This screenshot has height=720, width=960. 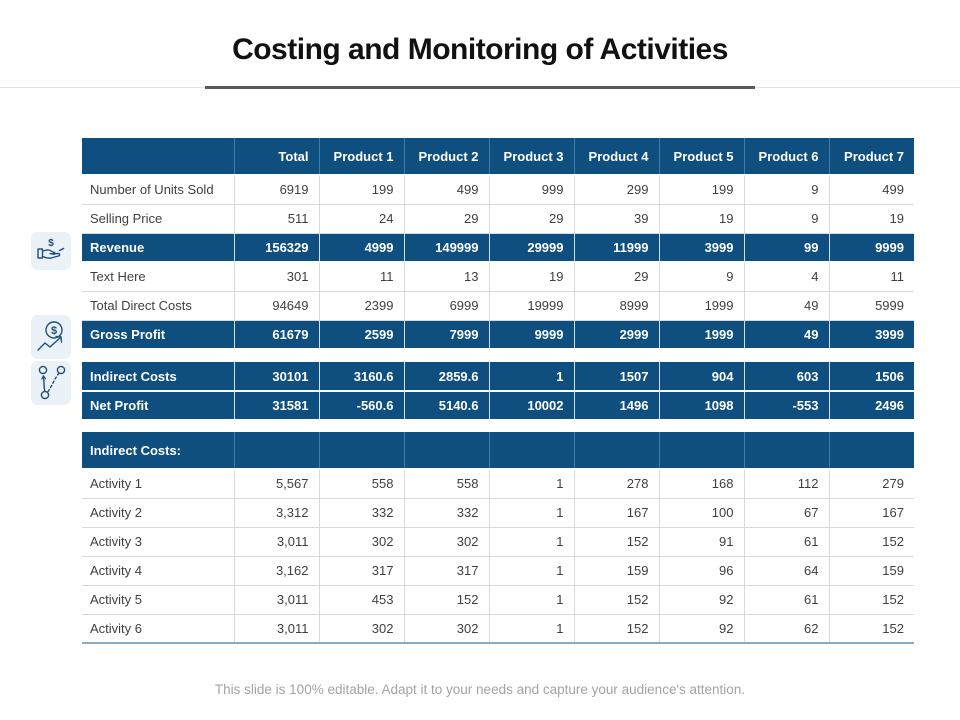 I want to click on row-label: Selling Price, so click(x=158, y=219).